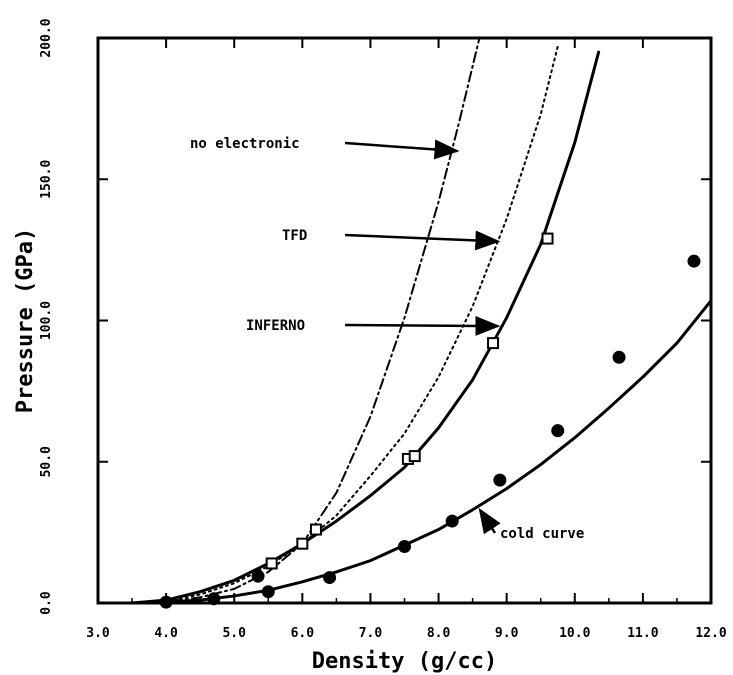  Describe the element at coordinates (303, 633) in the screenshot. I see `x-tick-label: 6.0` at that location.